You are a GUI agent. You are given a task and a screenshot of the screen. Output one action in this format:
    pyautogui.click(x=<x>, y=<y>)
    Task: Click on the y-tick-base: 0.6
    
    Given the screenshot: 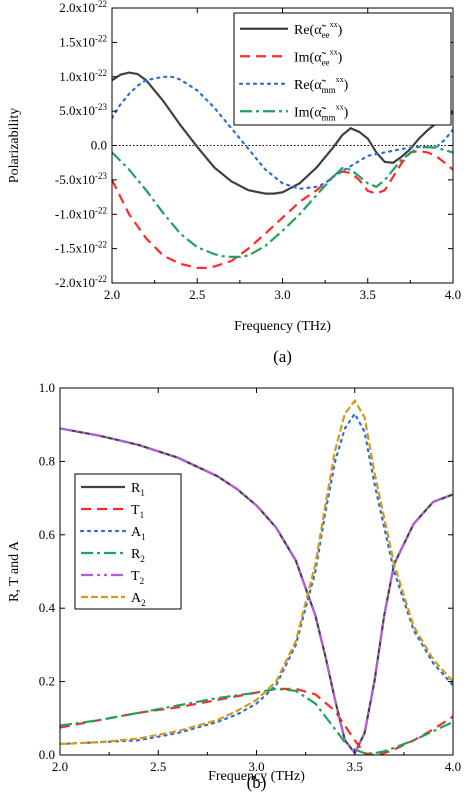 What is the action you would take?
    pyautogui.click(x=47, y=534)
    